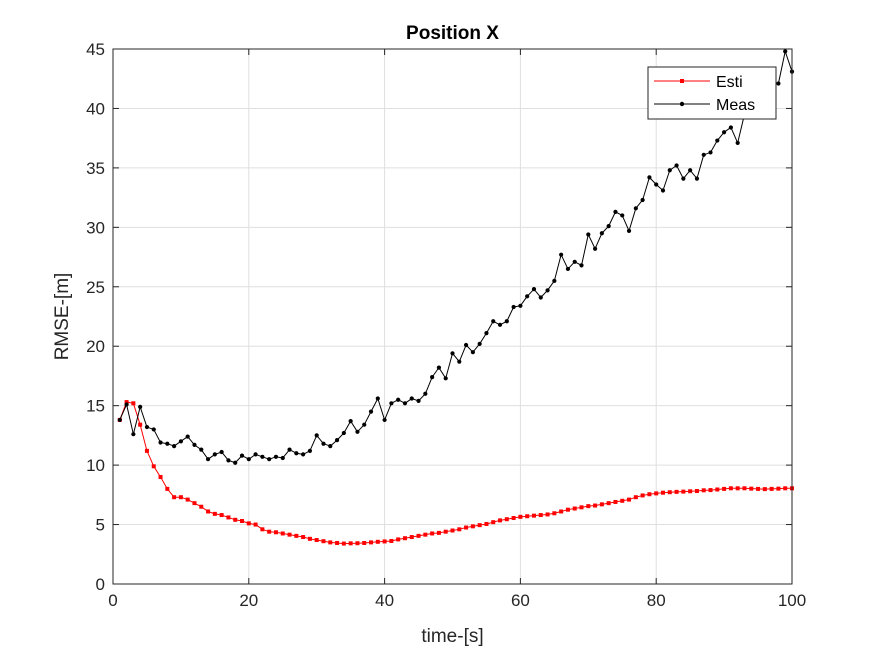 This screenshot has height=661, width=875. I want to click on y-tick-label: 0, so click(100, 584).